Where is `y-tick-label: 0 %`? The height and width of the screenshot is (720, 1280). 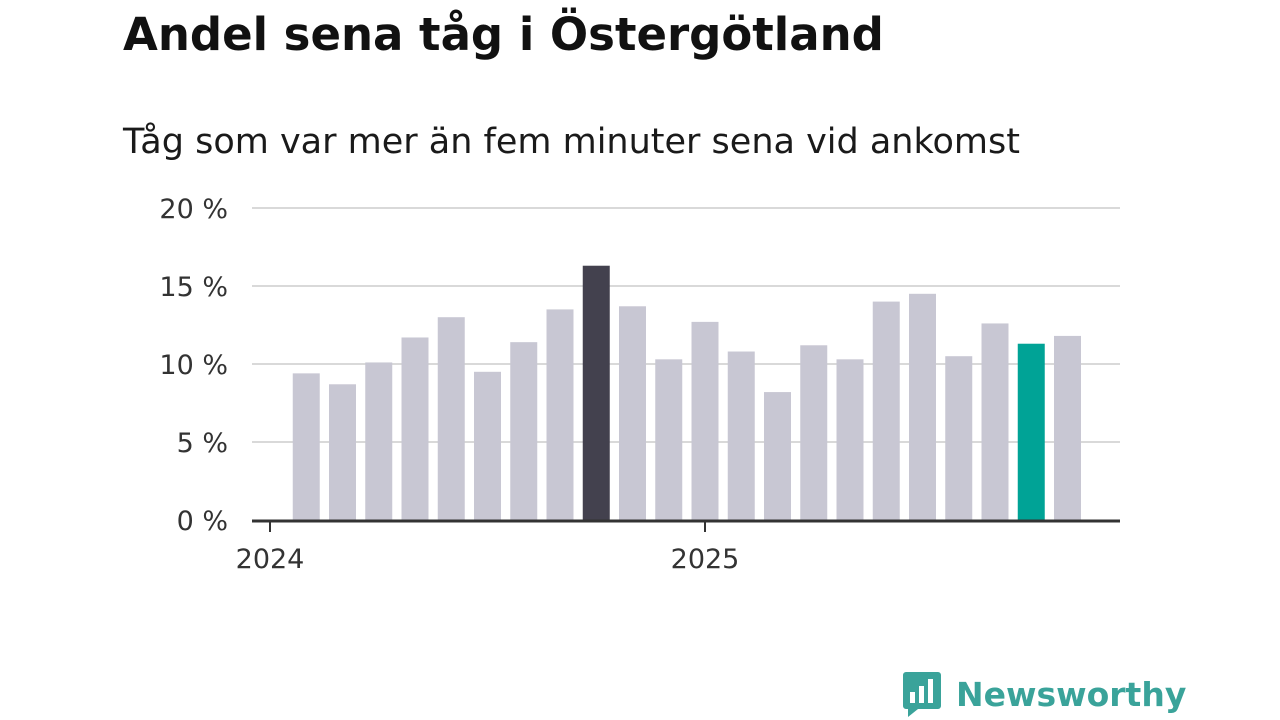
y-tick-label: 0 % is located at coordinates (202, 521).